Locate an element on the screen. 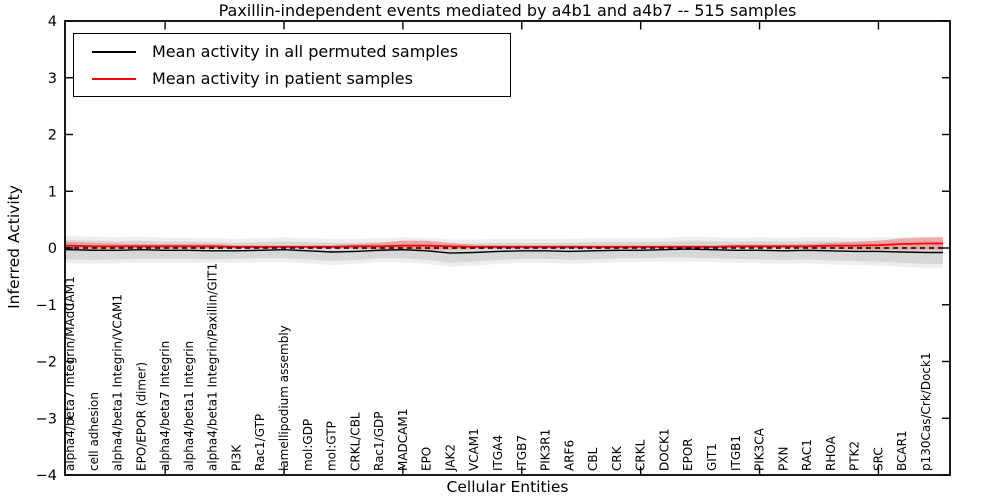 This screenshot has width=1000, height=500. x-tick-label: alpha4/beta1 Integrin/Paxillin/GIT1 is located at coordinates (213, 367).